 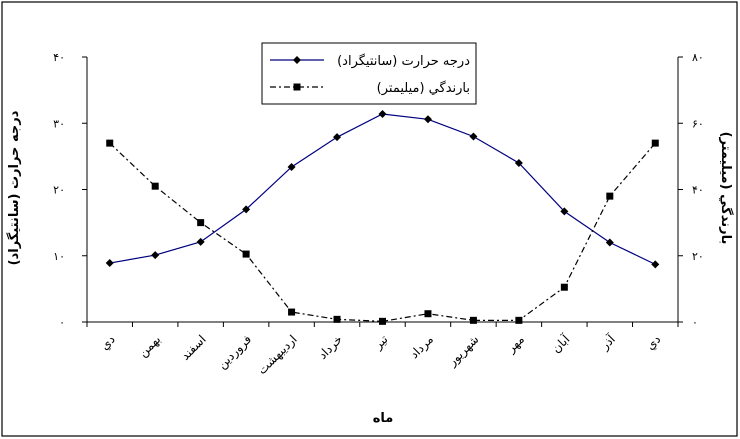 I want to click on right-axis-ticks: ٠ ٢٠ ۴٠ ۶٠ ٨٠, so click(x=691, y=190).